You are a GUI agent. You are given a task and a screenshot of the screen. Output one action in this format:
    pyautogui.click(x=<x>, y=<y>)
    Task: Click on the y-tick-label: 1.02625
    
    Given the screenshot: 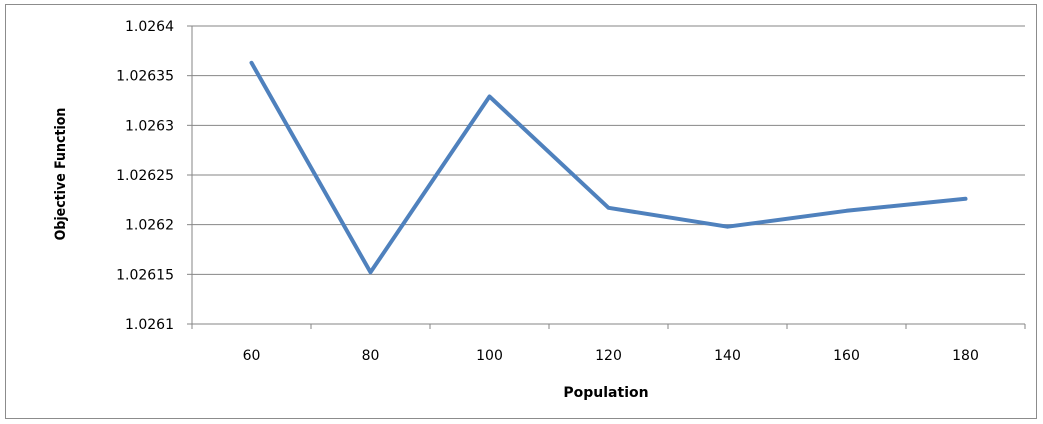 What is the action you would take?
    pyautogui.click(x=145, y=176)
    